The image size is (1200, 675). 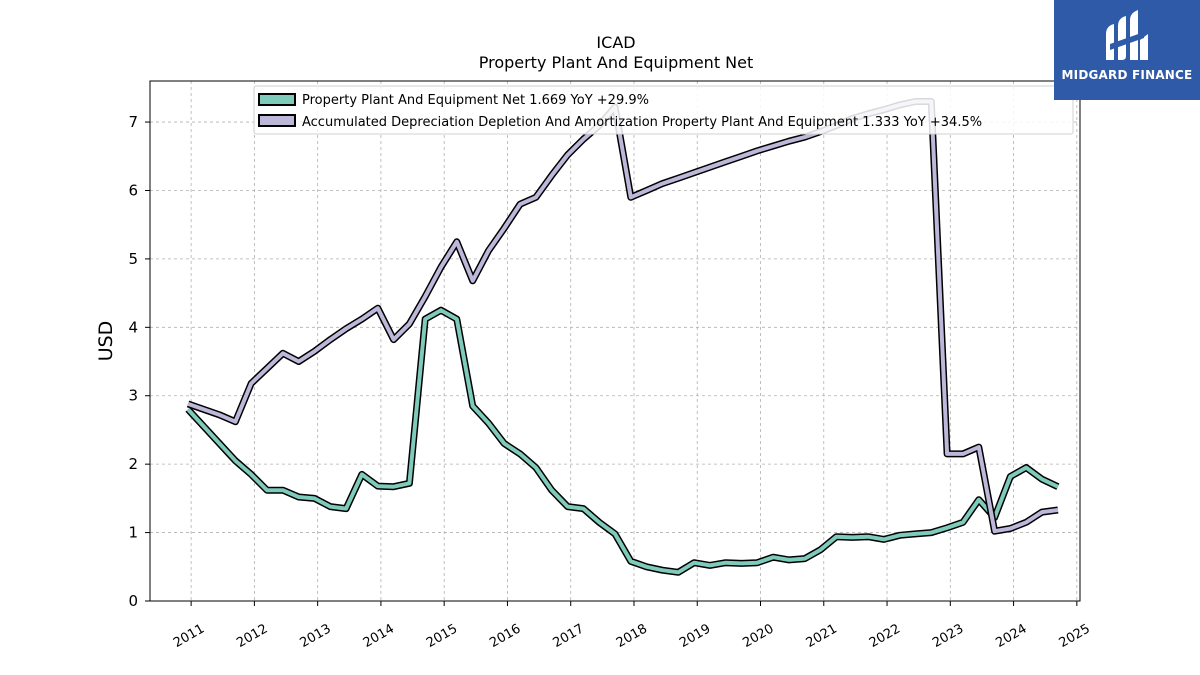 What do you see at coordinates (1011, 636) in the screenshot?
I see `x-tick-label: 2024` at bounding box center [1011, 636].